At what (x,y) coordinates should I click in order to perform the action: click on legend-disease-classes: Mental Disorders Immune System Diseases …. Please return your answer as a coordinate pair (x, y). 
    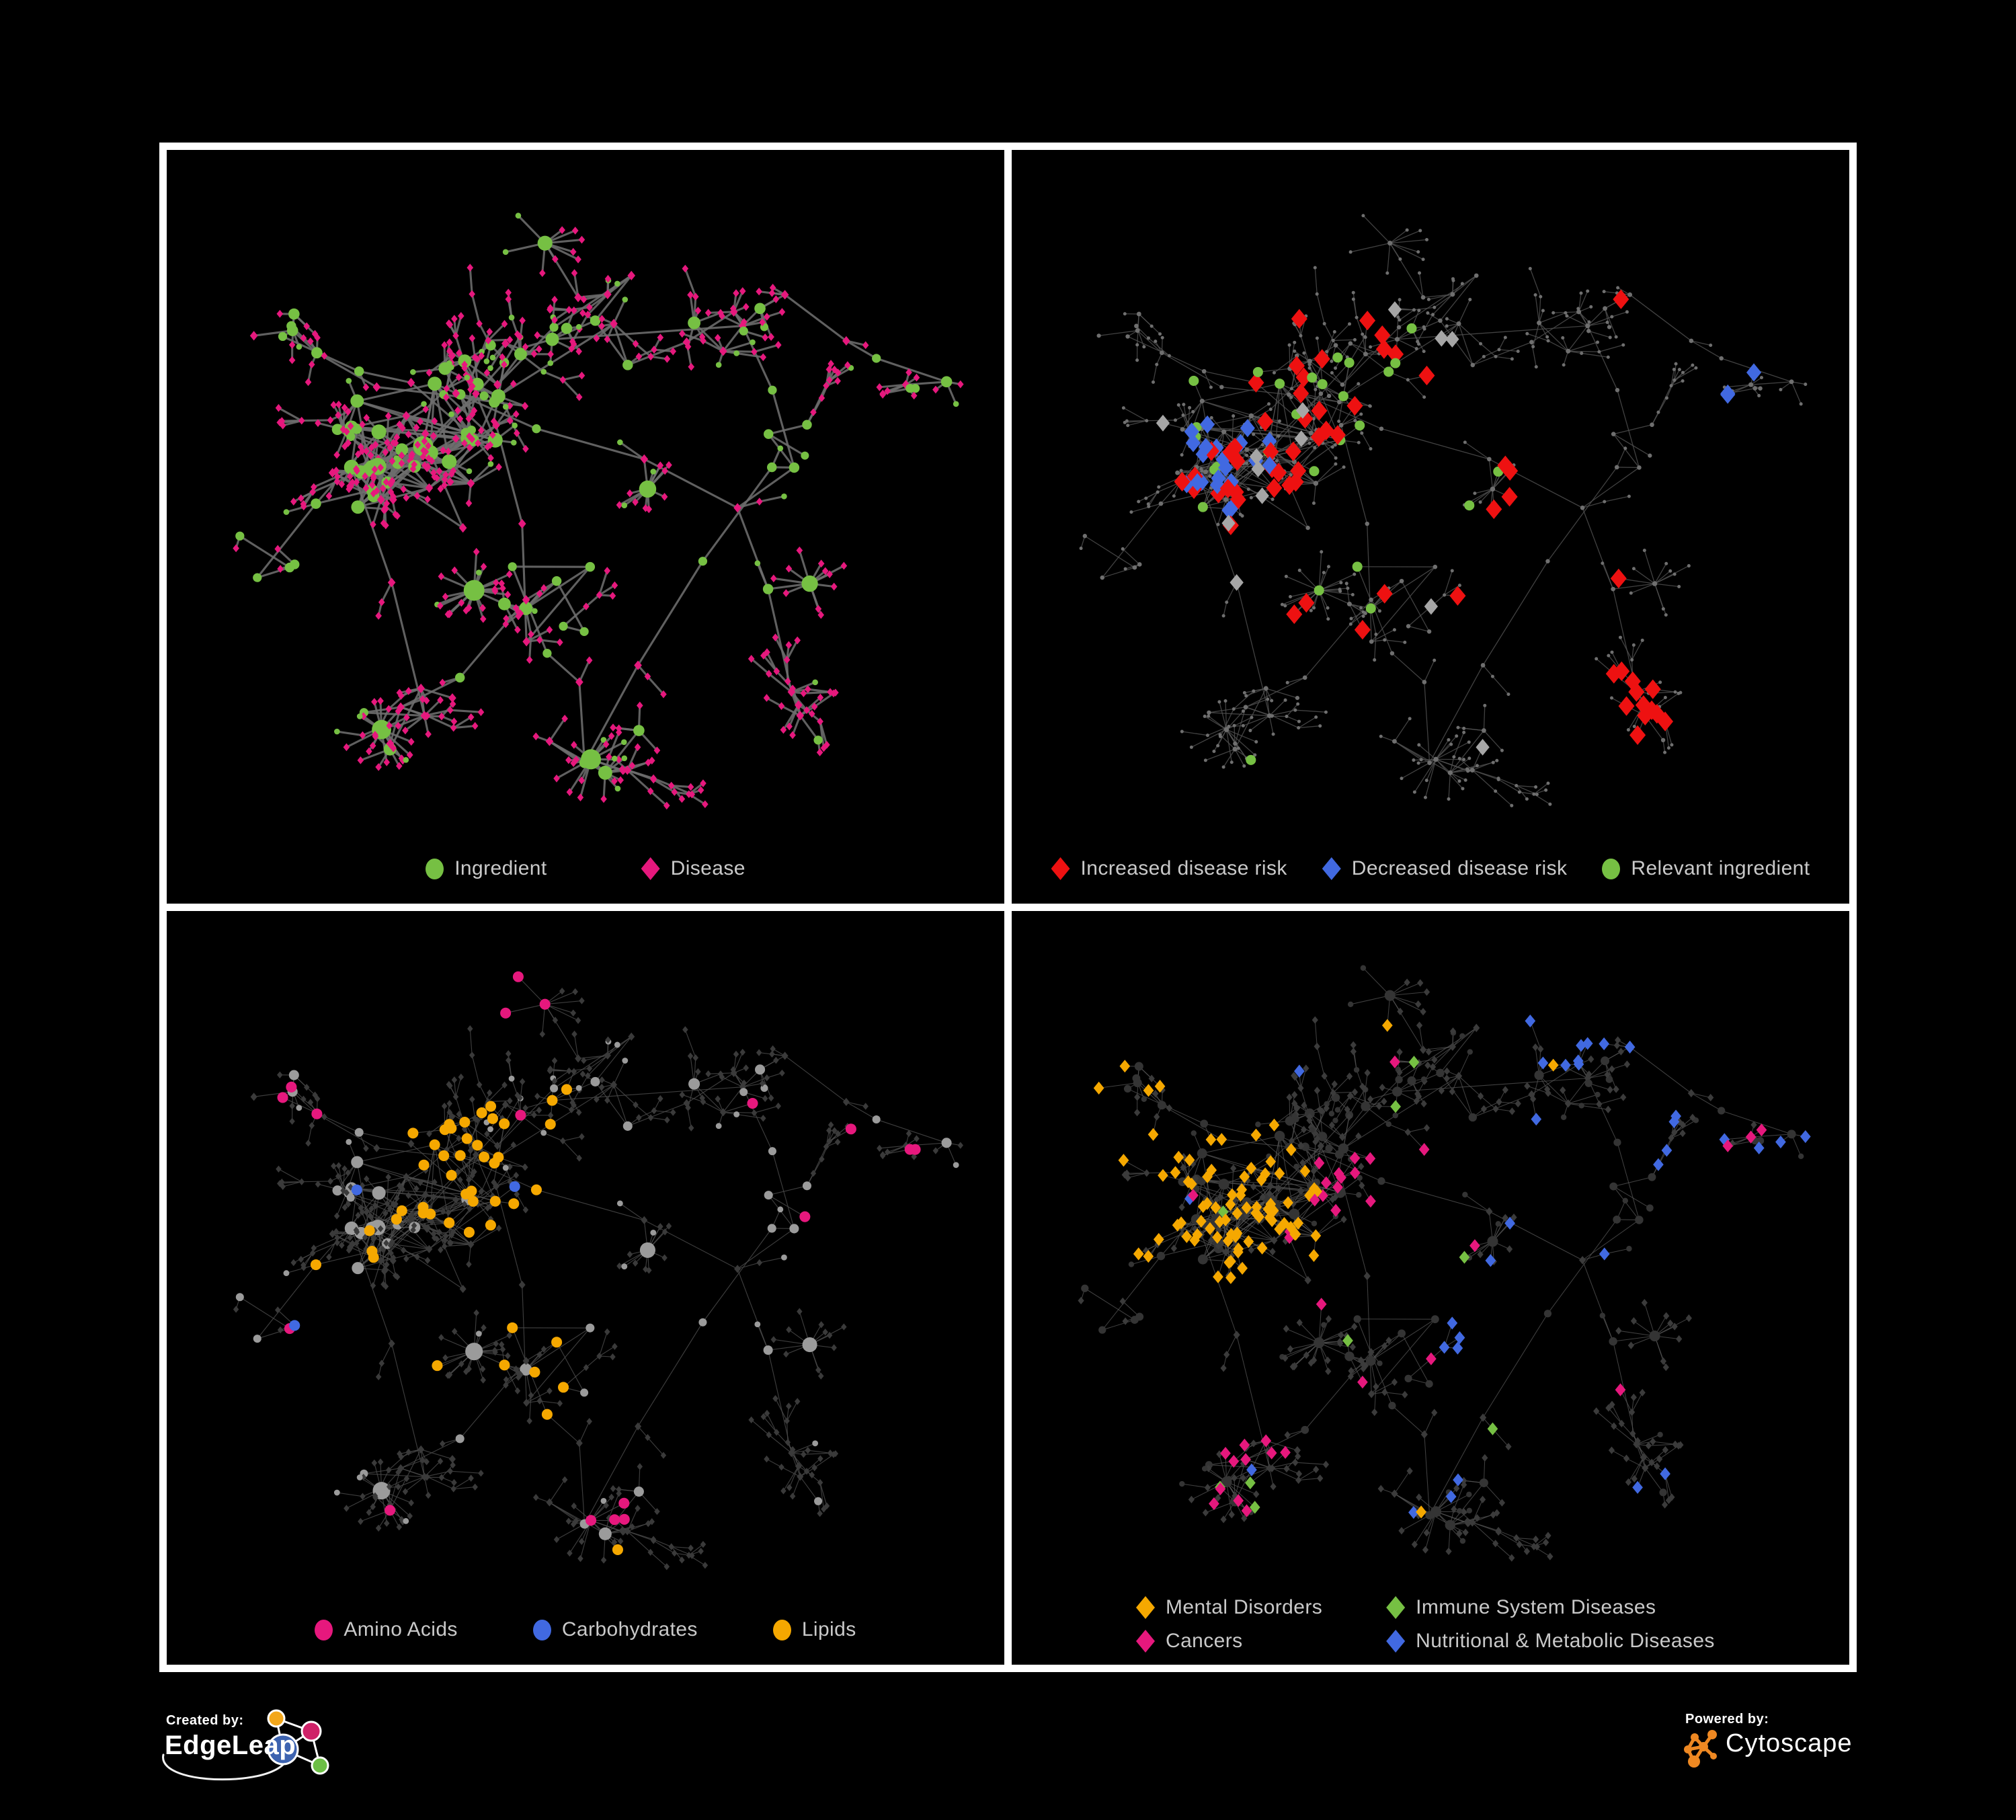
    Looking at the image, I should click on (1492, 1624).